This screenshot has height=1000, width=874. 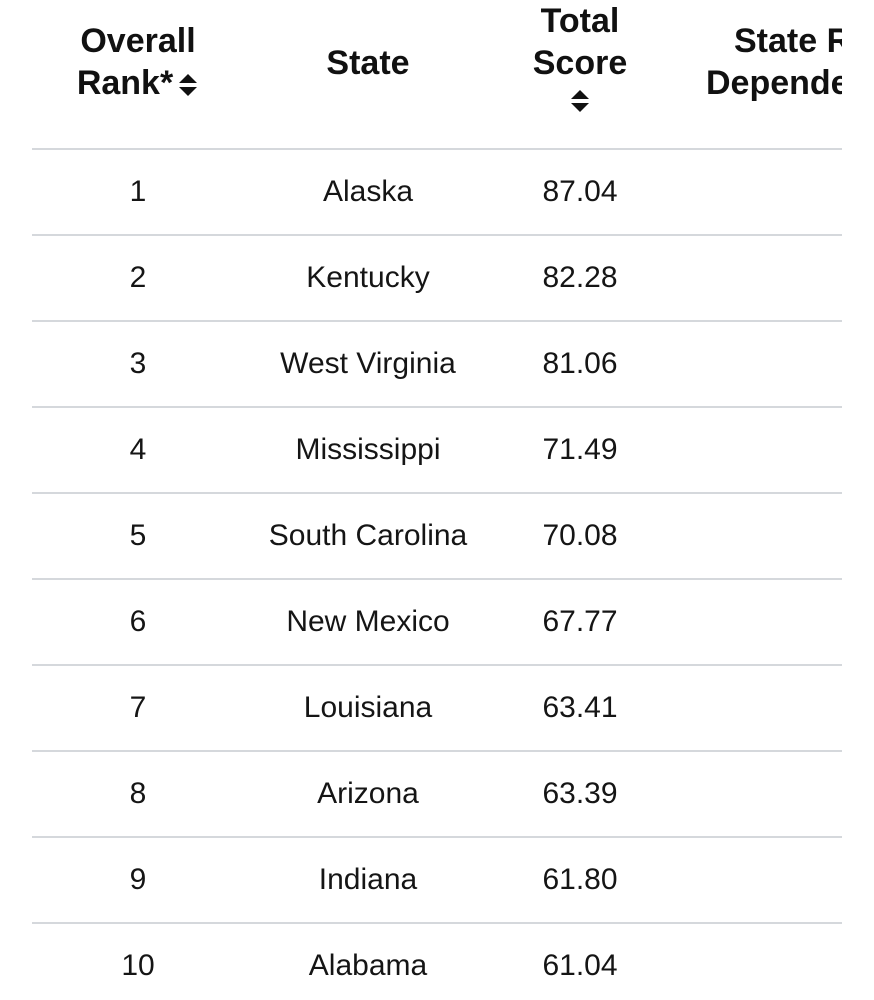 What do you see at coordinates (774, 83) in the screenshot?
I see `state-dependency-header-line2: Depende` at bounding box center [774, 83].